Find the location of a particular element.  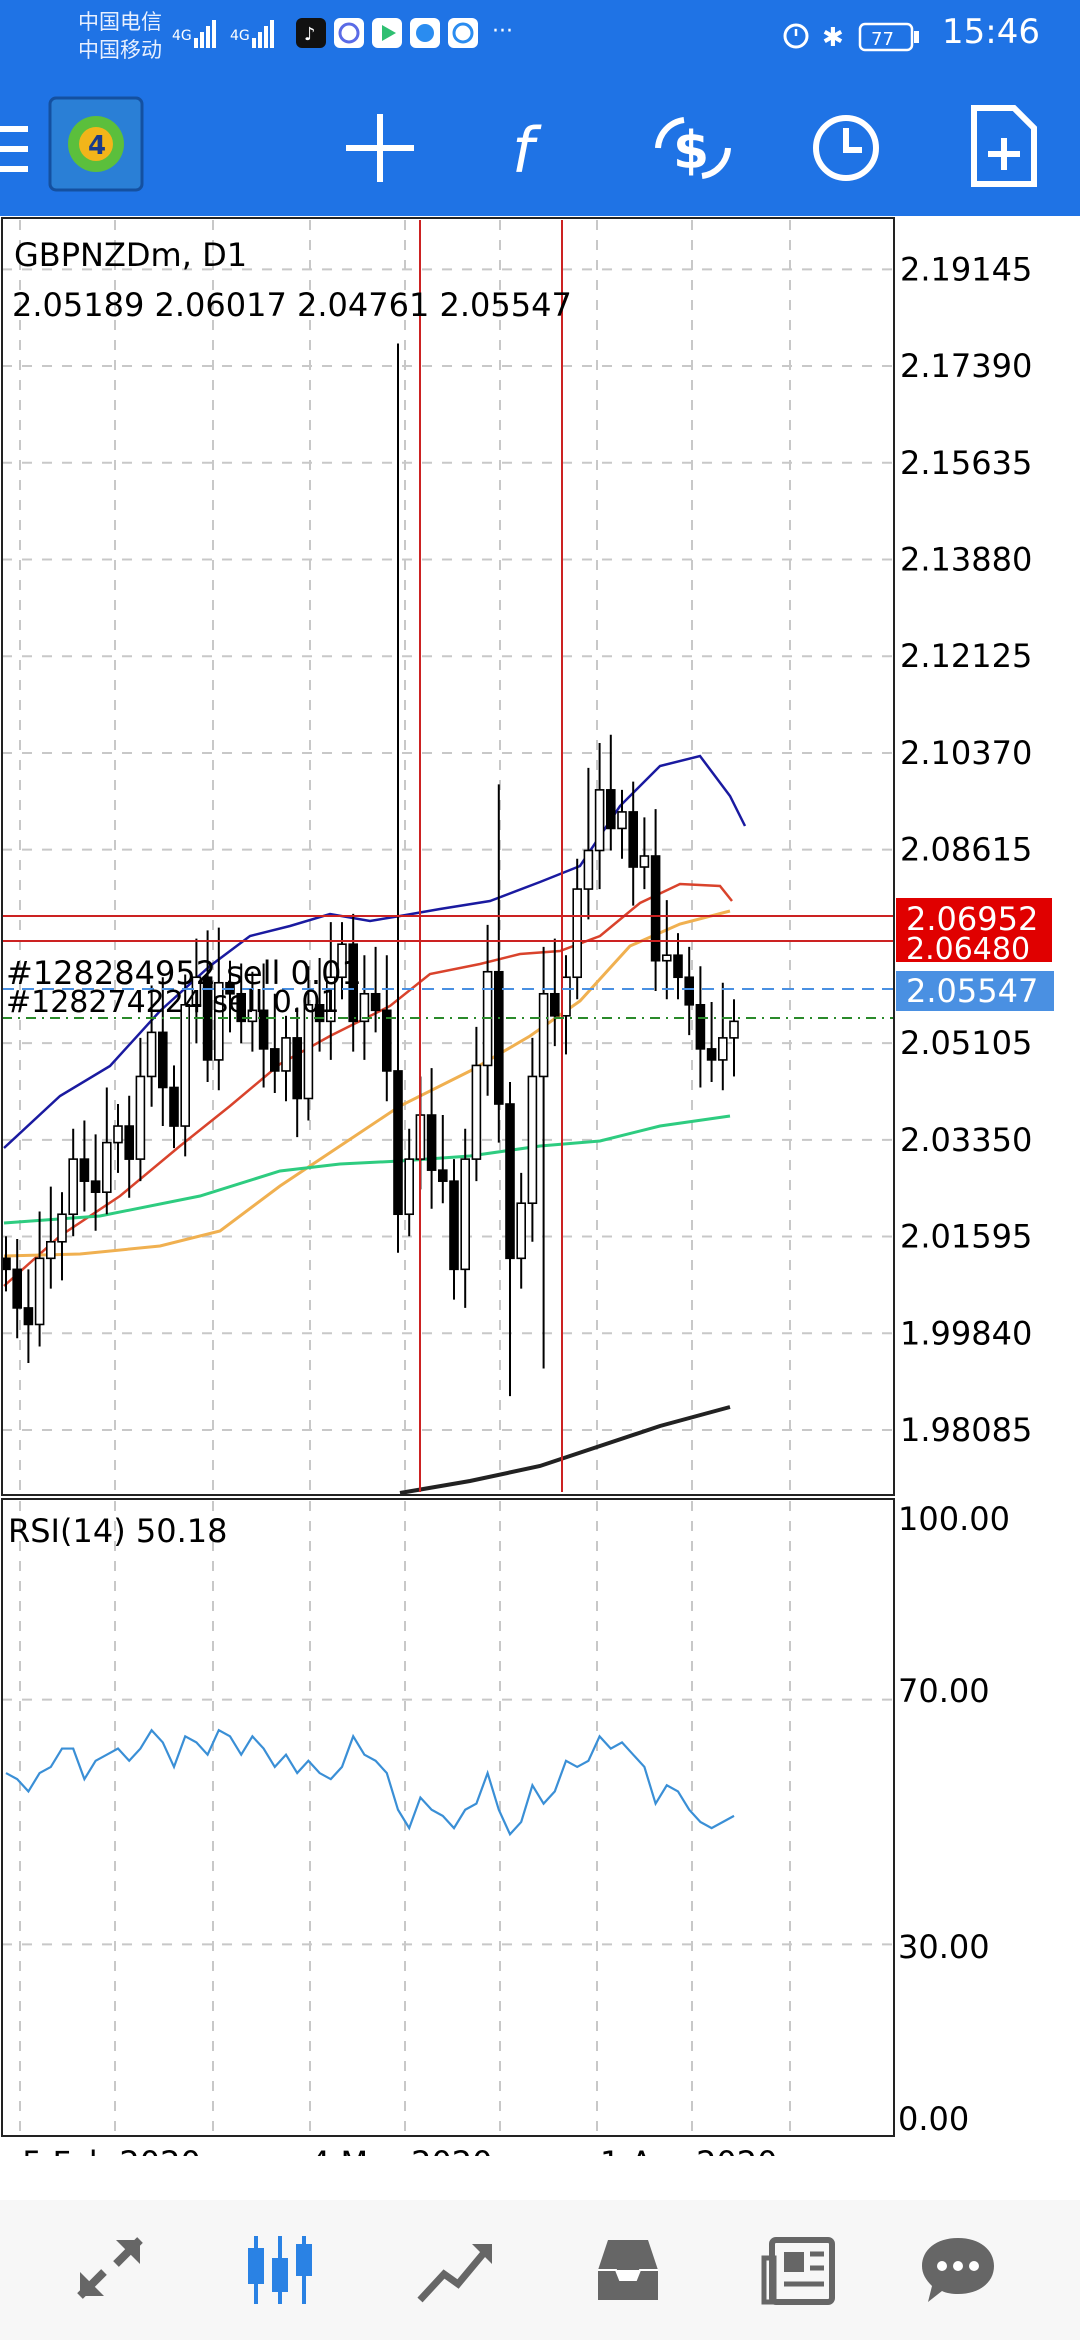

rsi-level: 100.00 is located at coordinates (954, 1519).